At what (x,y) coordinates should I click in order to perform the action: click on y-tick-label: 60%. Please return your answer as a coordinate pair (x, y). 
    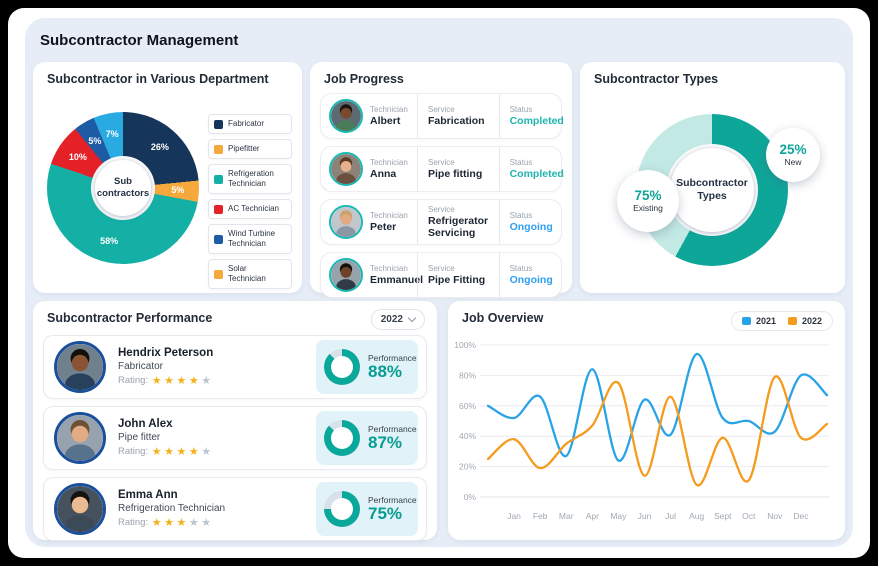
    Looking at the image, I should click on (467, 406).